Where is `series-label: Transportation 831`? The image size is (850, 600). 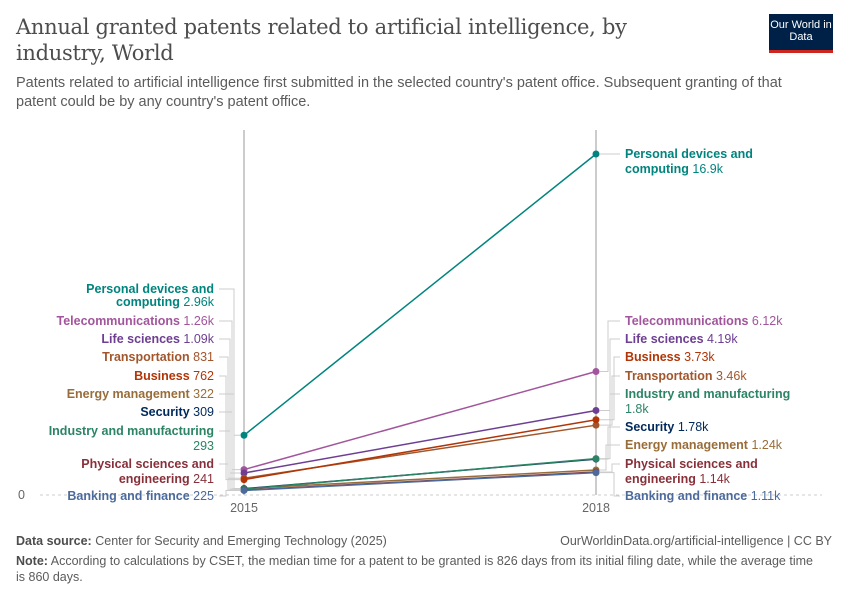
series-label: Transportation 831 is located at coordinates (158, 357).